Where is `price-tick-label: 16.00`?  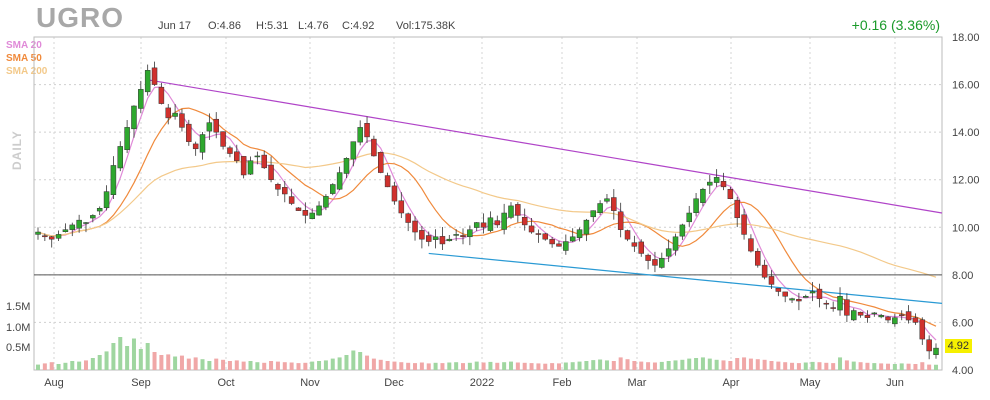
price-tick-label: 16.00 is located at coordinates (966, 86).